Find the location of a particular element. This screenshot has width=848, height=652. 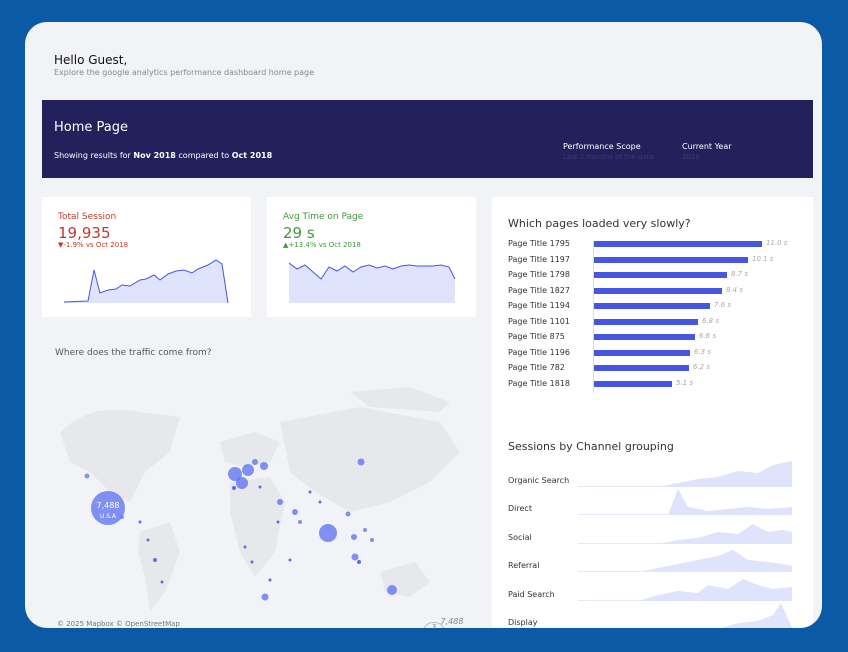

slow-page-value: 7.6 s is located at coordinates (723, 305).